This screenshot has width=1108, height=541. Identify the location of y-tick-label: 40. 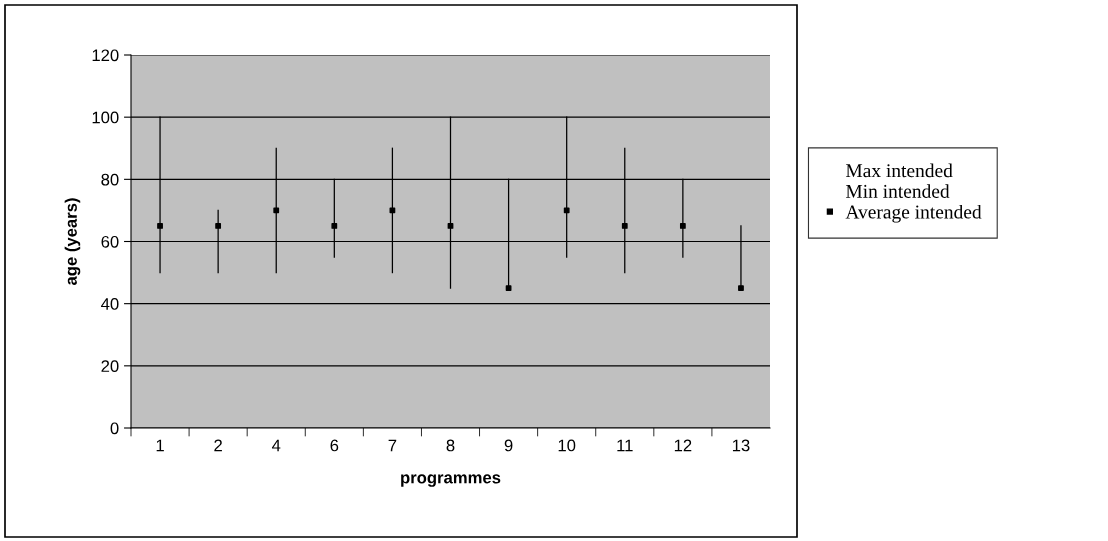
(110, 304).